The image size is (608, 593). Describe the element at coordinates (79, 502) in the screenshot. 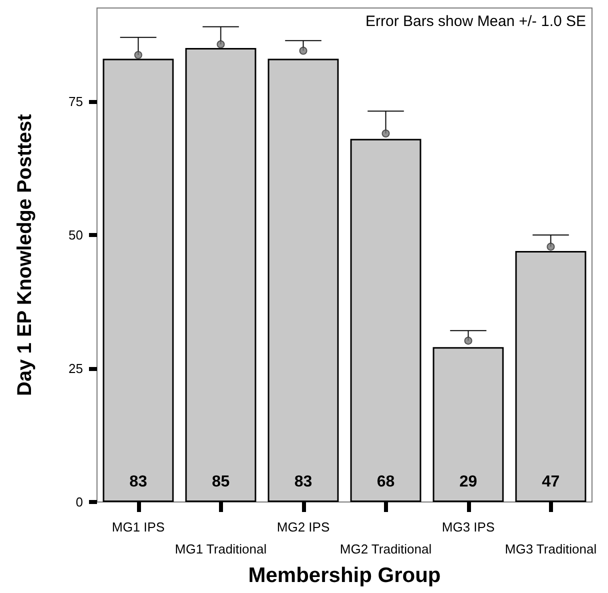

I see `y-tick-label: 0` at that location.